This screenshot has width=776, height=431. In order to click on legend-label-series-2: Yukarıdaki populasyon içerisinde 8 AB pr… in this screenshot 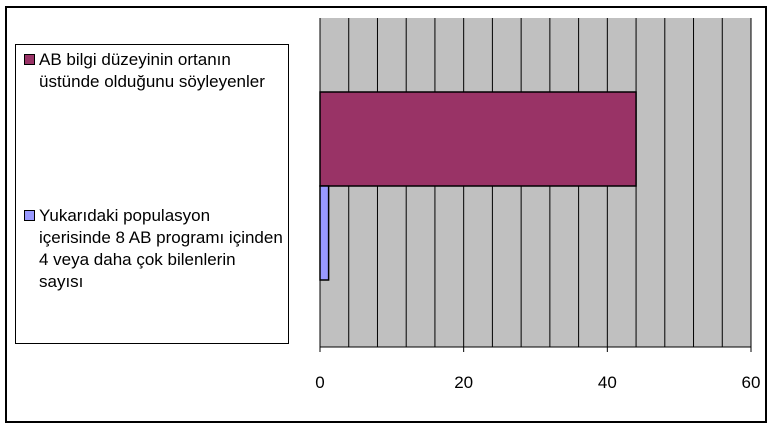, I will do `click(161, 248)`.